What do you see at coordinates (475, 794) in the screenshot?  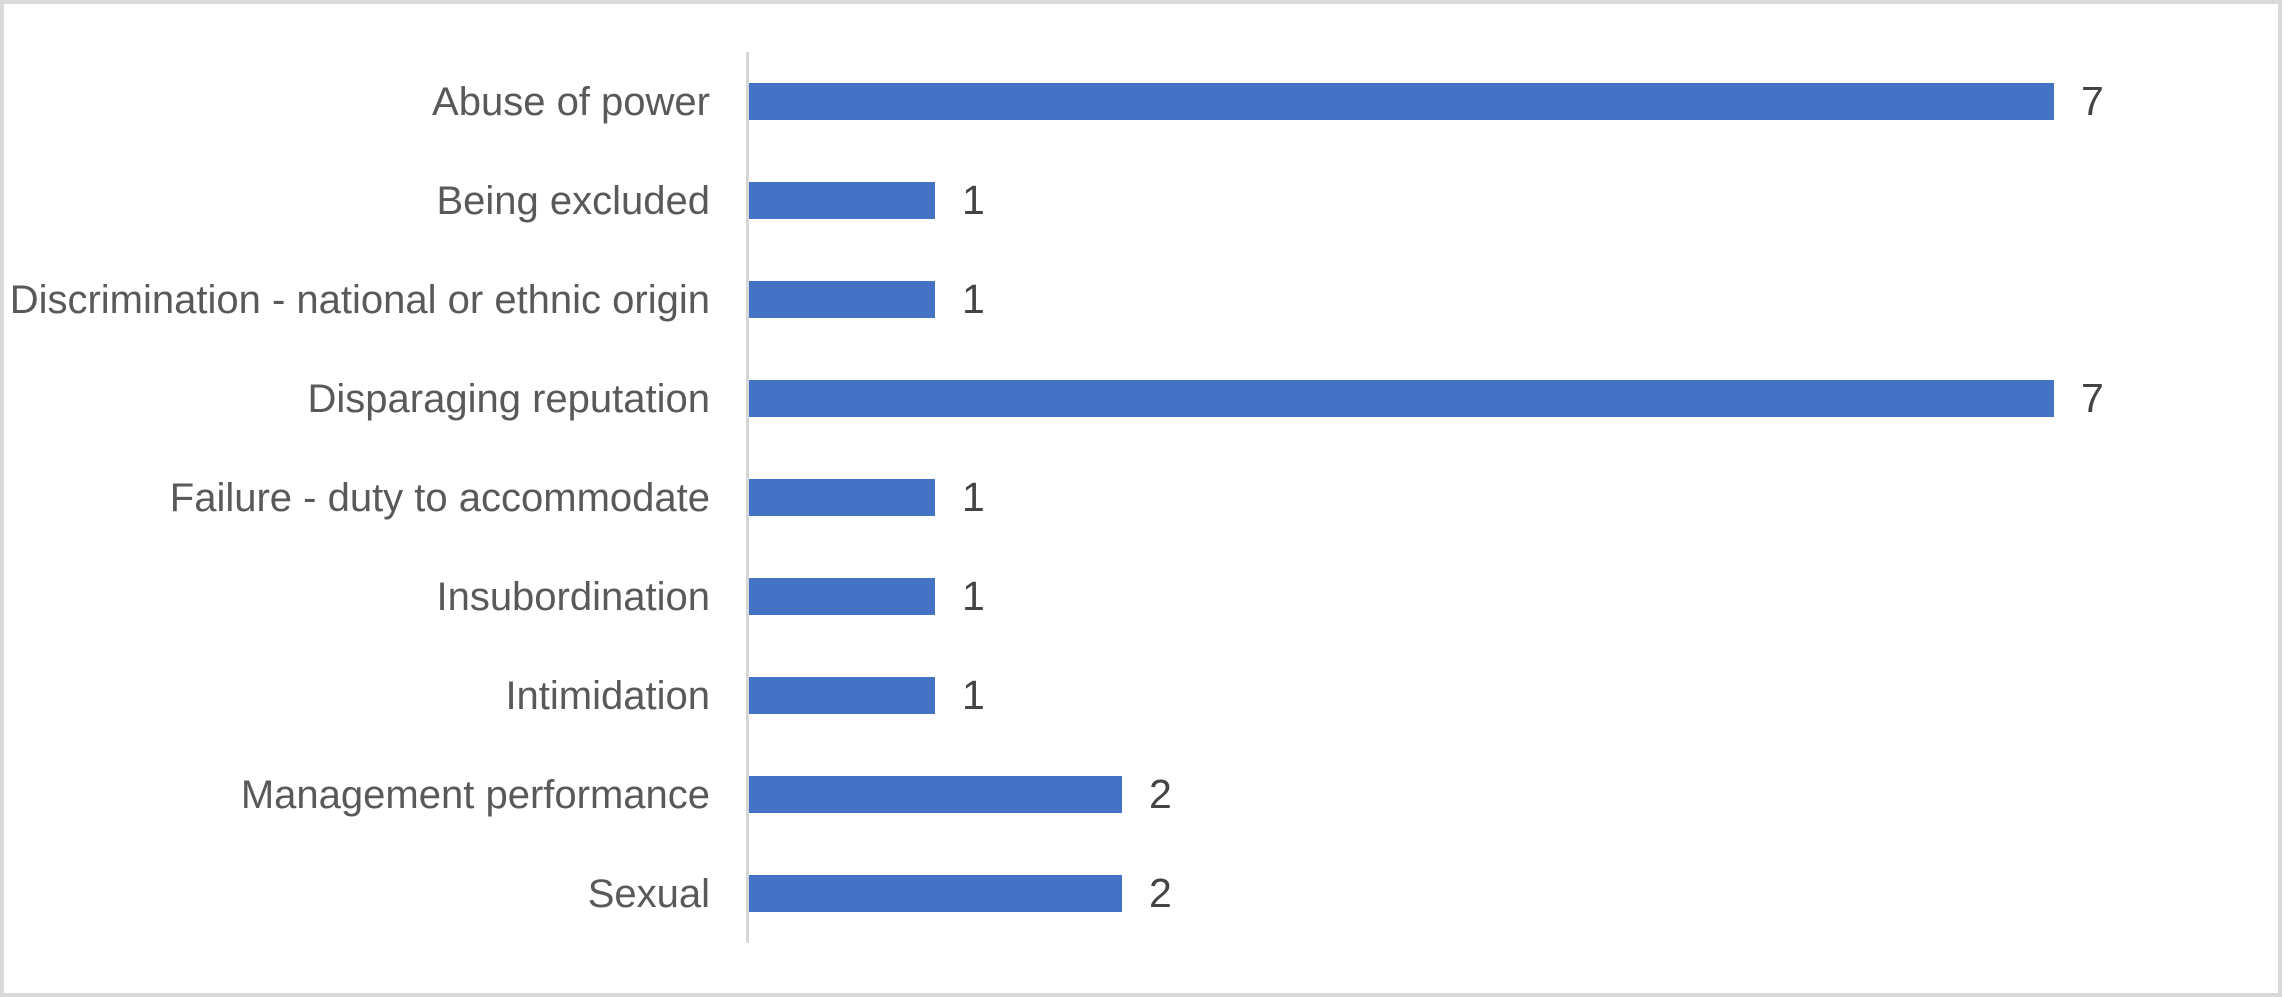 I see `category-label: Management performance` at bounding box center [475, 794].